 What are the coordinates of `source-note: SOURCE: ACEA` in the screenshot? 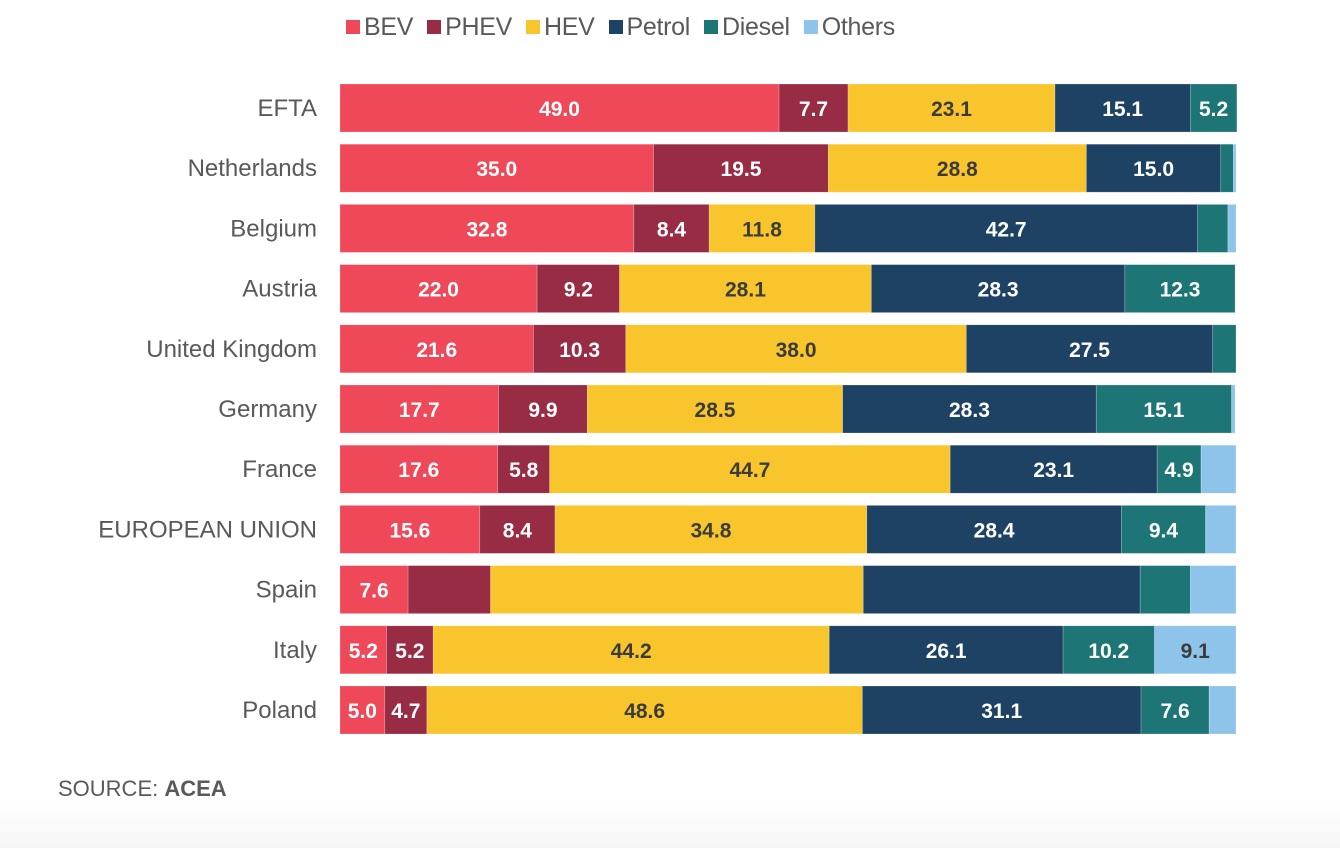 It's located at (142, 789).